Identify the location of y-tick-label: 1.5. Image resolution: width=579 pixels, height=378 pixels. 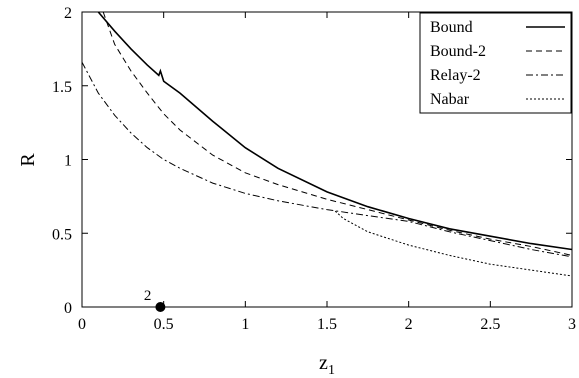
(62, 87).